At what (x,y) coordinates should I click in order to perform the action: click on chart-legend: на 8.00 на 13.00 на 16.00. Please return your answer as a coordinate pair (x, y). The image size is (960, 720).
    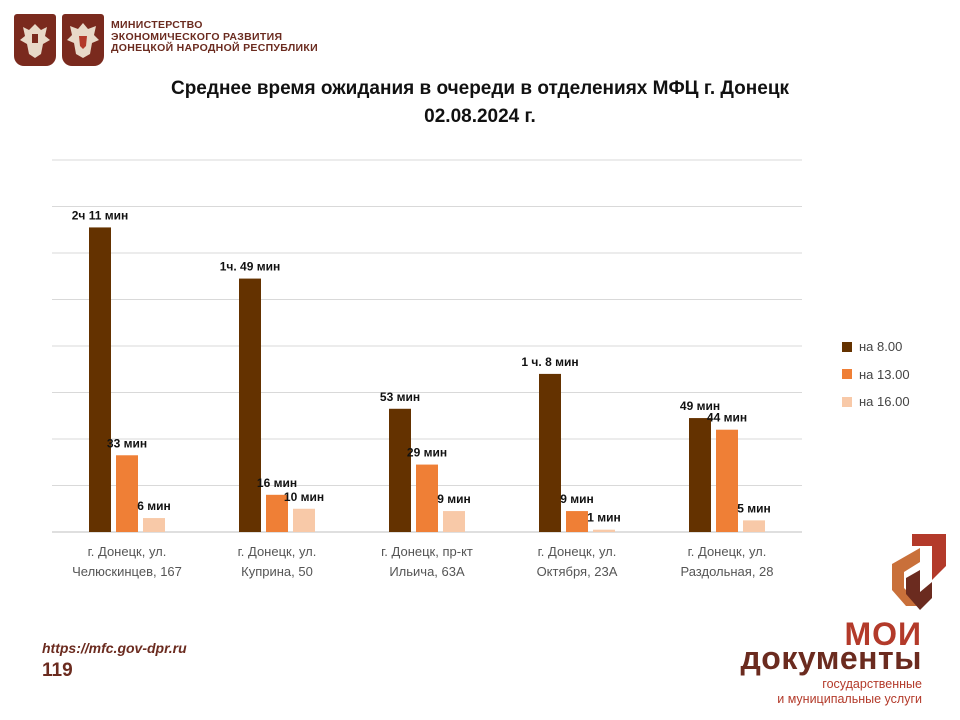
    Looking at the image, I should click on (876, 374).